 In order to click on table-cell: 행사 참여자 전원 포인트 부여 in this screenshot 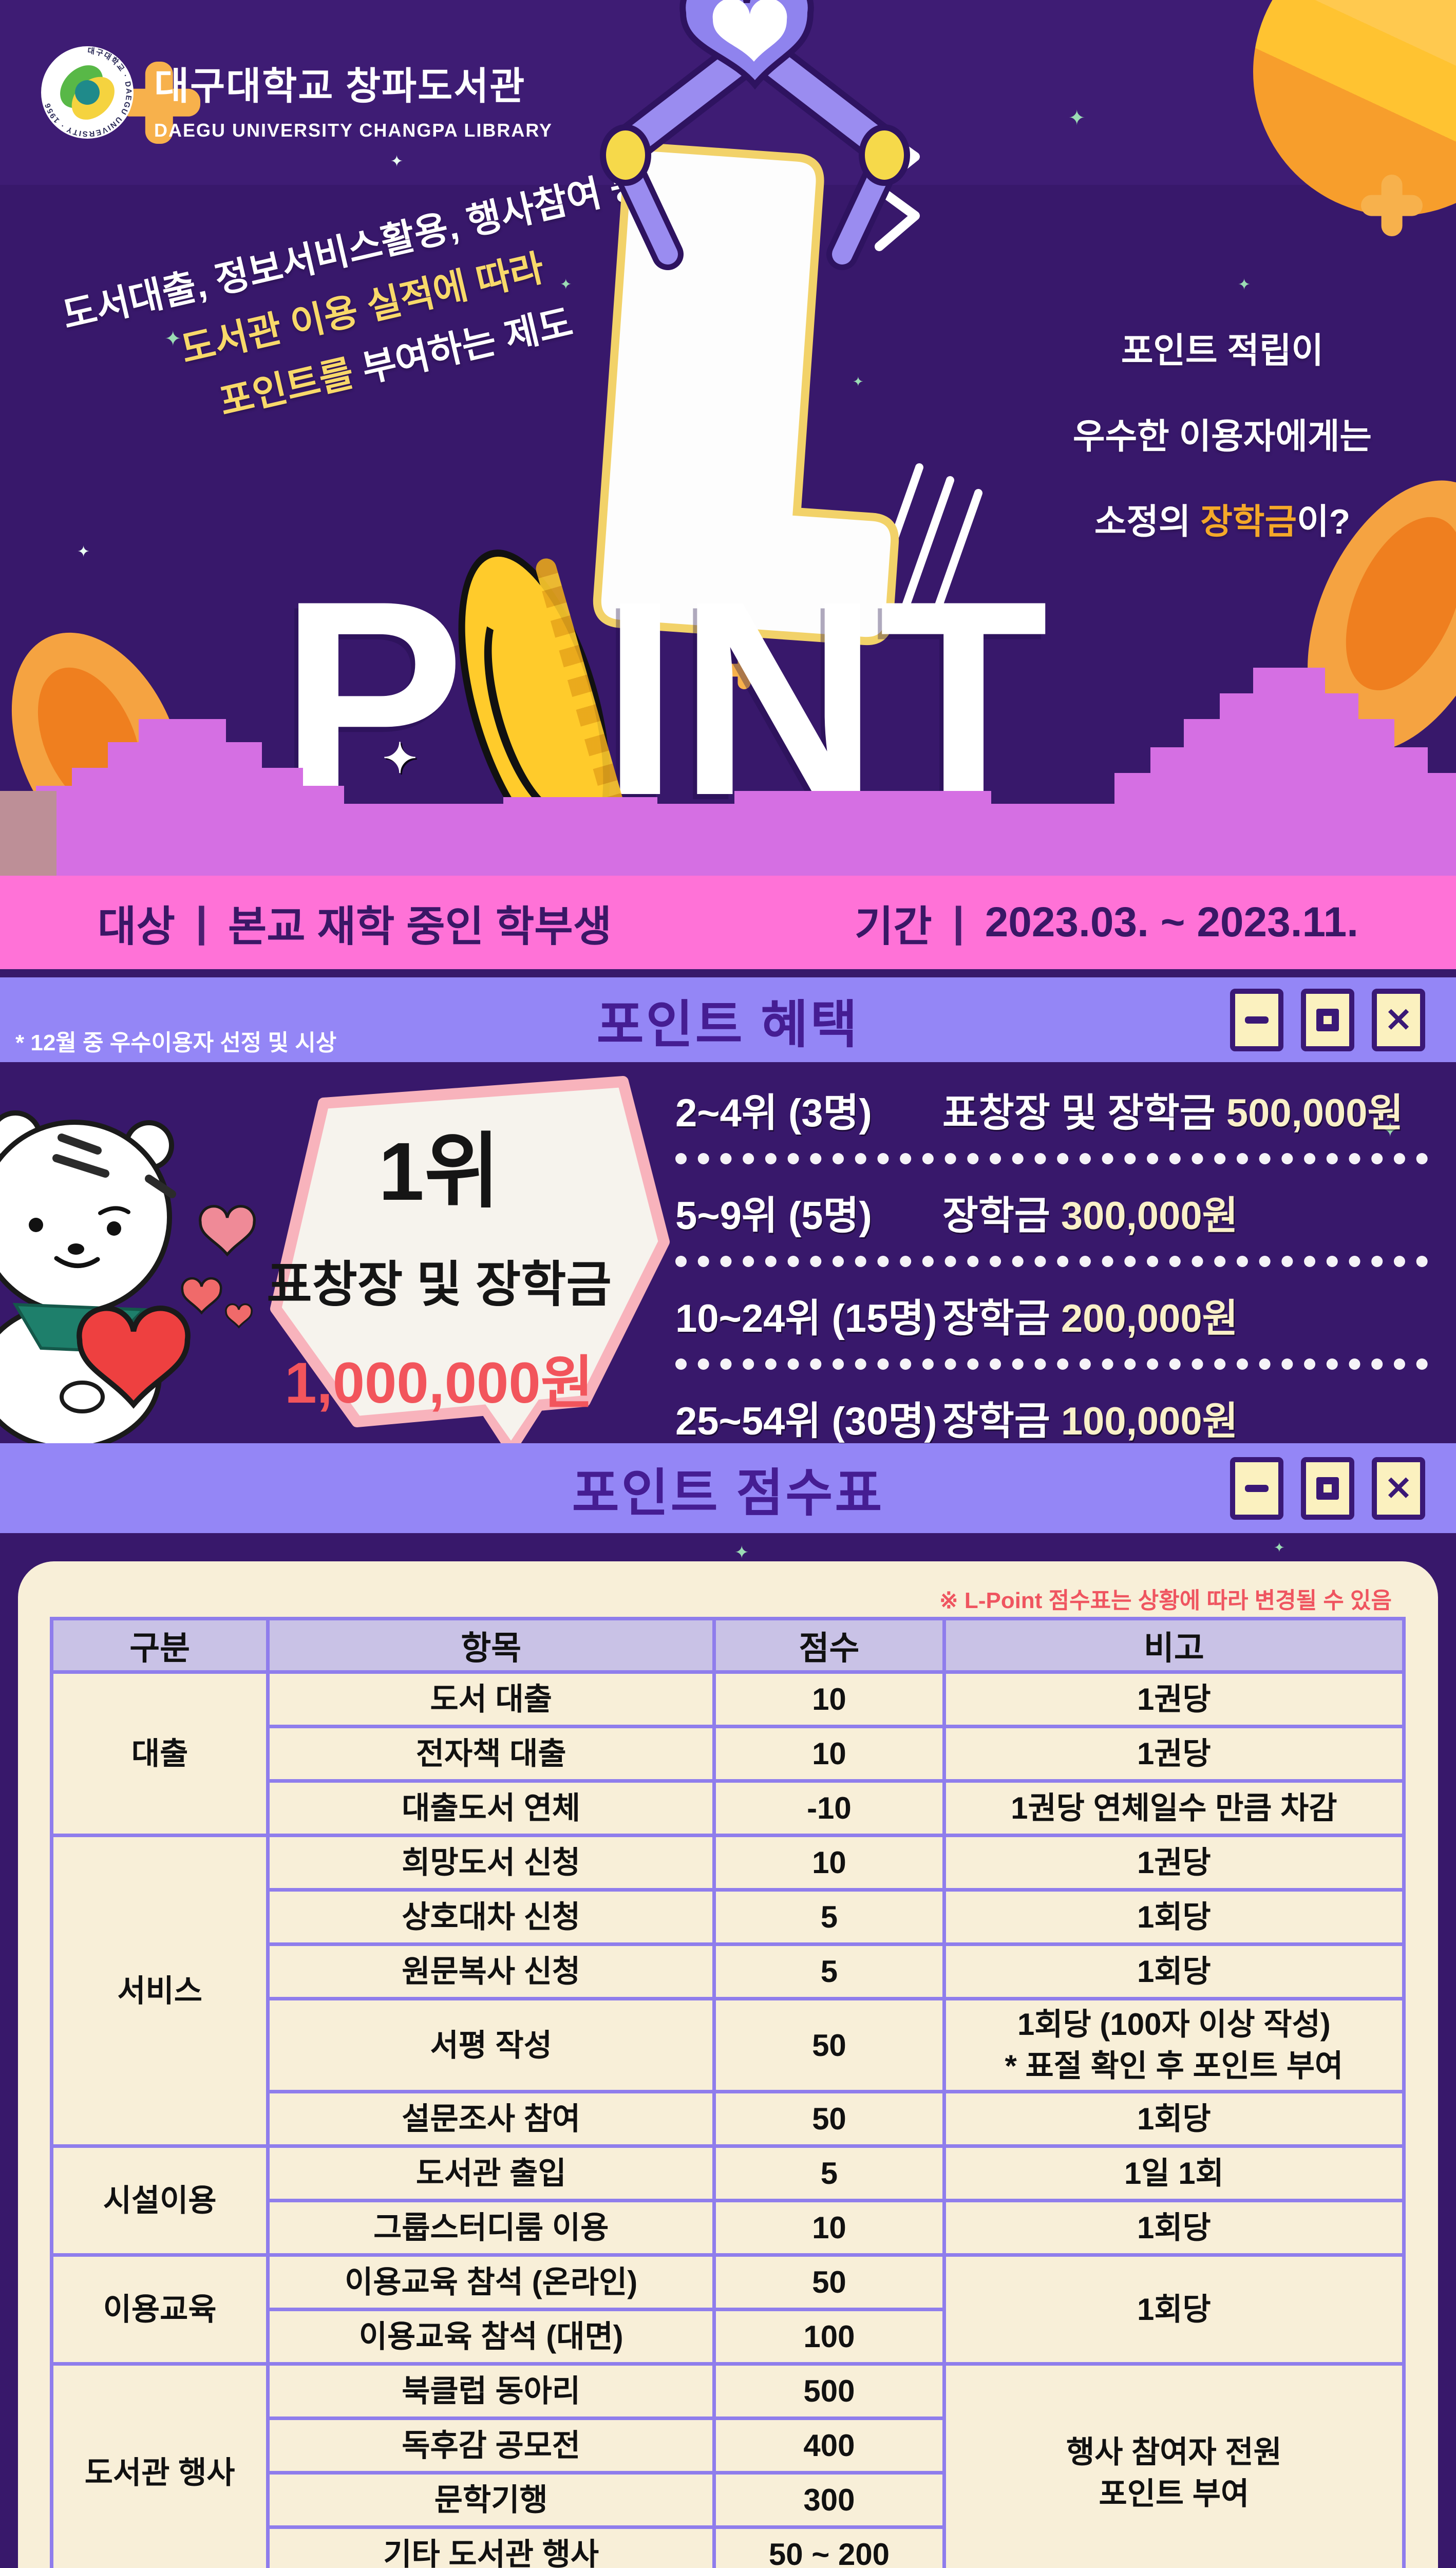, I will do `click(1174, 2465)`.